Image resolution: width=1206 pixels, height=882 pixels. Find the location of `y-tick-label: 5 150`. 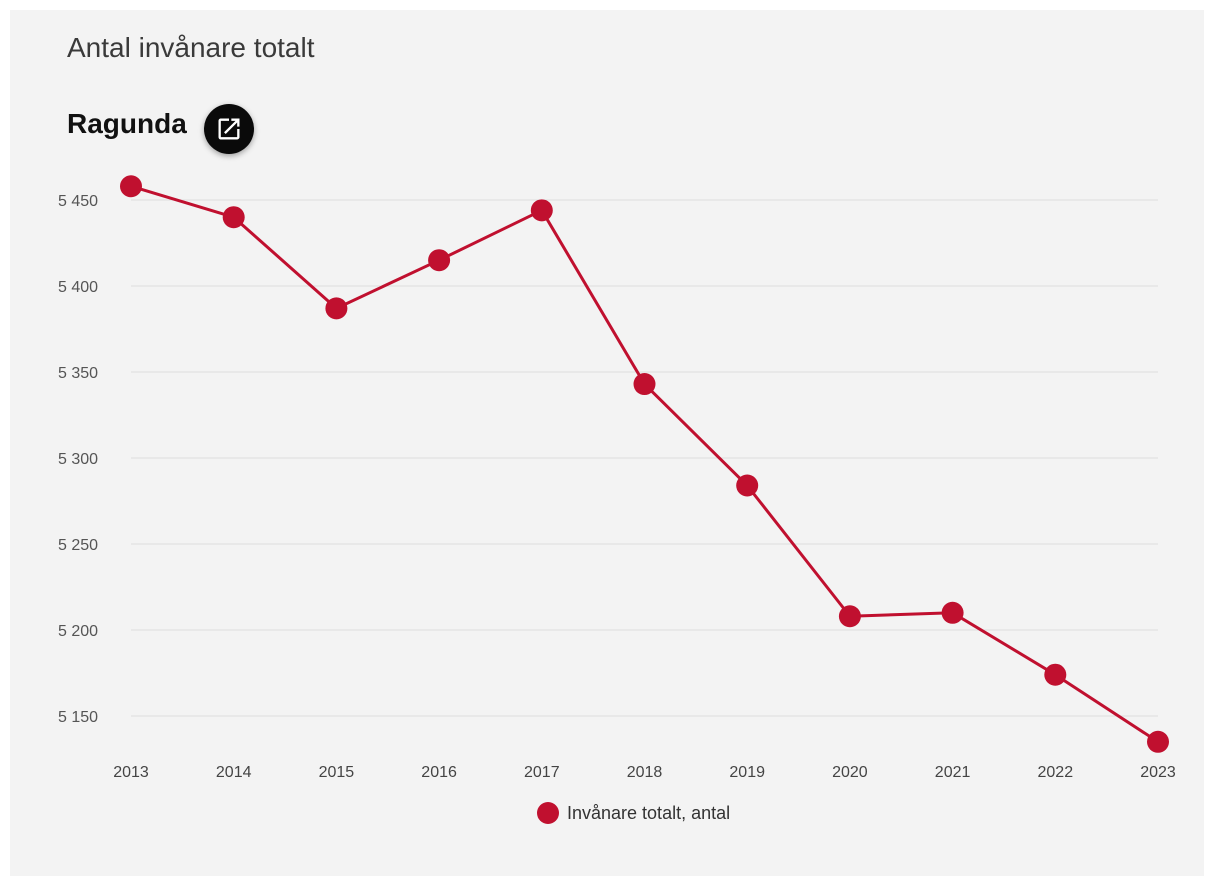

y-tick-label: 5 150 is located at coordinates (78, 717).